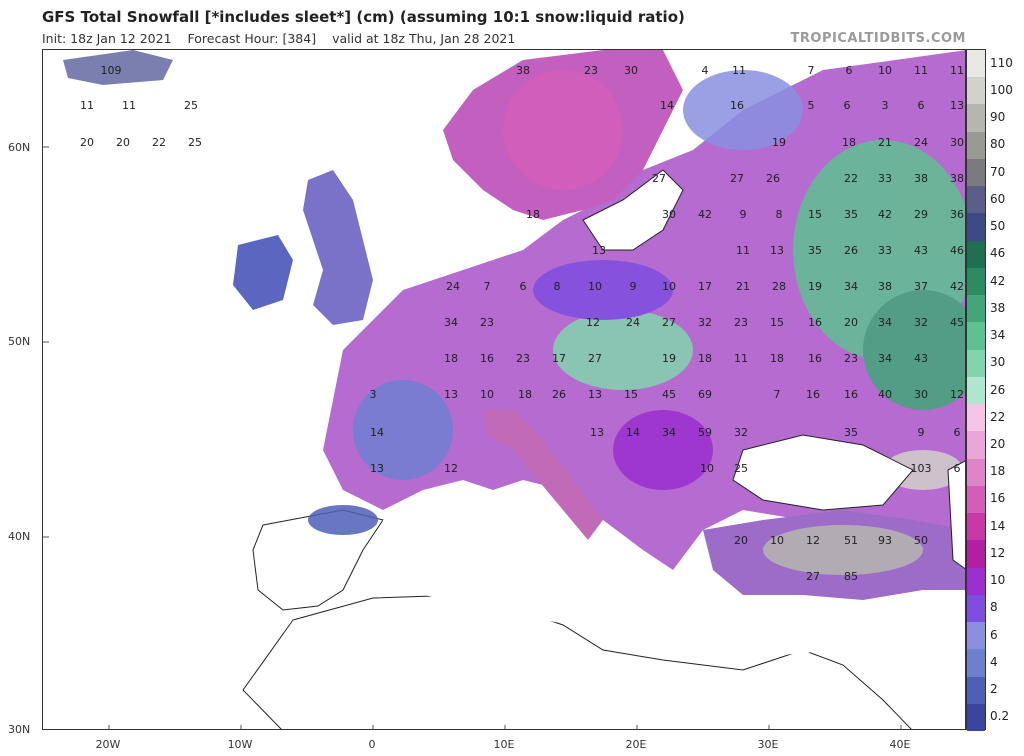 The height and width of the screenshot is (756, 1024). What do you see at coordinates (487, 286) in the screenshot?
I see `snowfall-value-label: 7` at bounding box center [487, 286].